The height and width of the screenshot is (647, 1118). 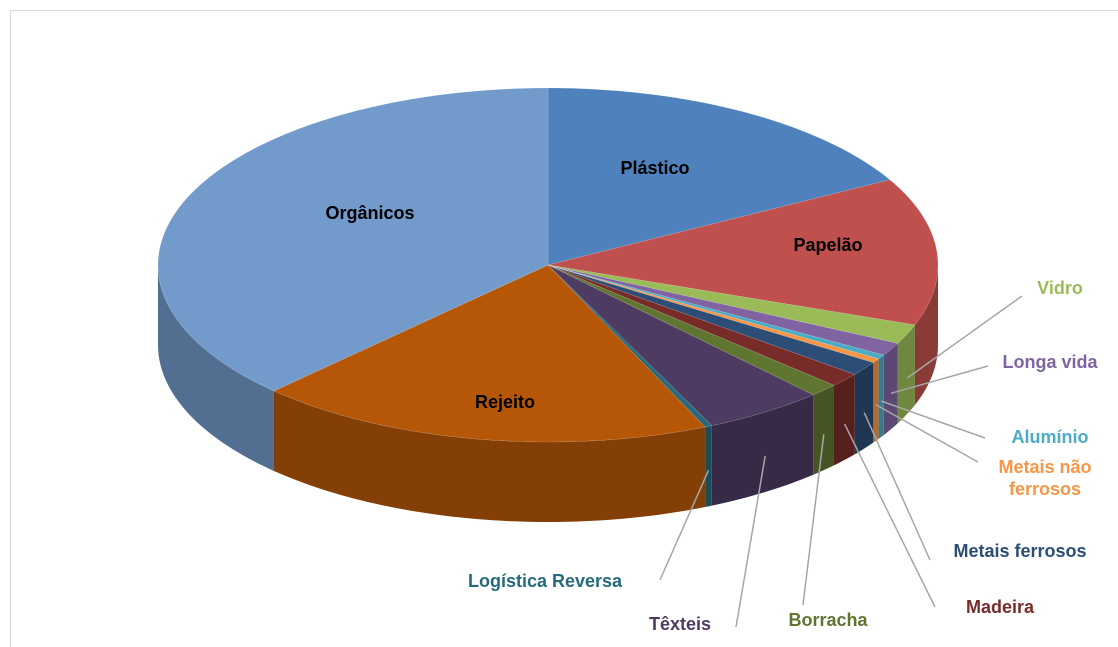 What do you see at coordinates (545, 581) in the screenshot?
I see `slice-label: Logística Reversa` at bounding box center [545, 581].